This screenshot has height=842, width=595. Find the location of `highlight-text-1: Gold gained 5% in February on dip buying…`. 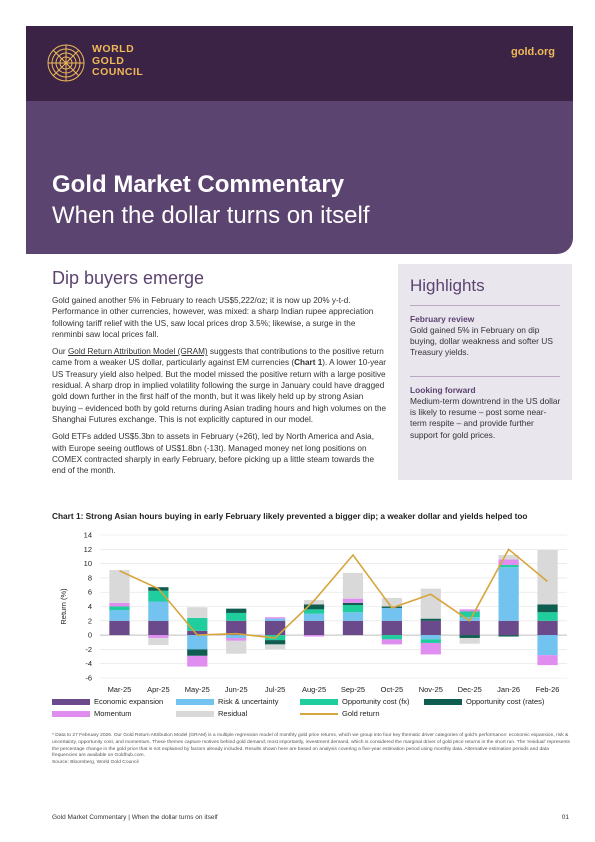

highlight-text-1: Gold gained 5% in February on dip buying… is located at coordinates (481, 341).